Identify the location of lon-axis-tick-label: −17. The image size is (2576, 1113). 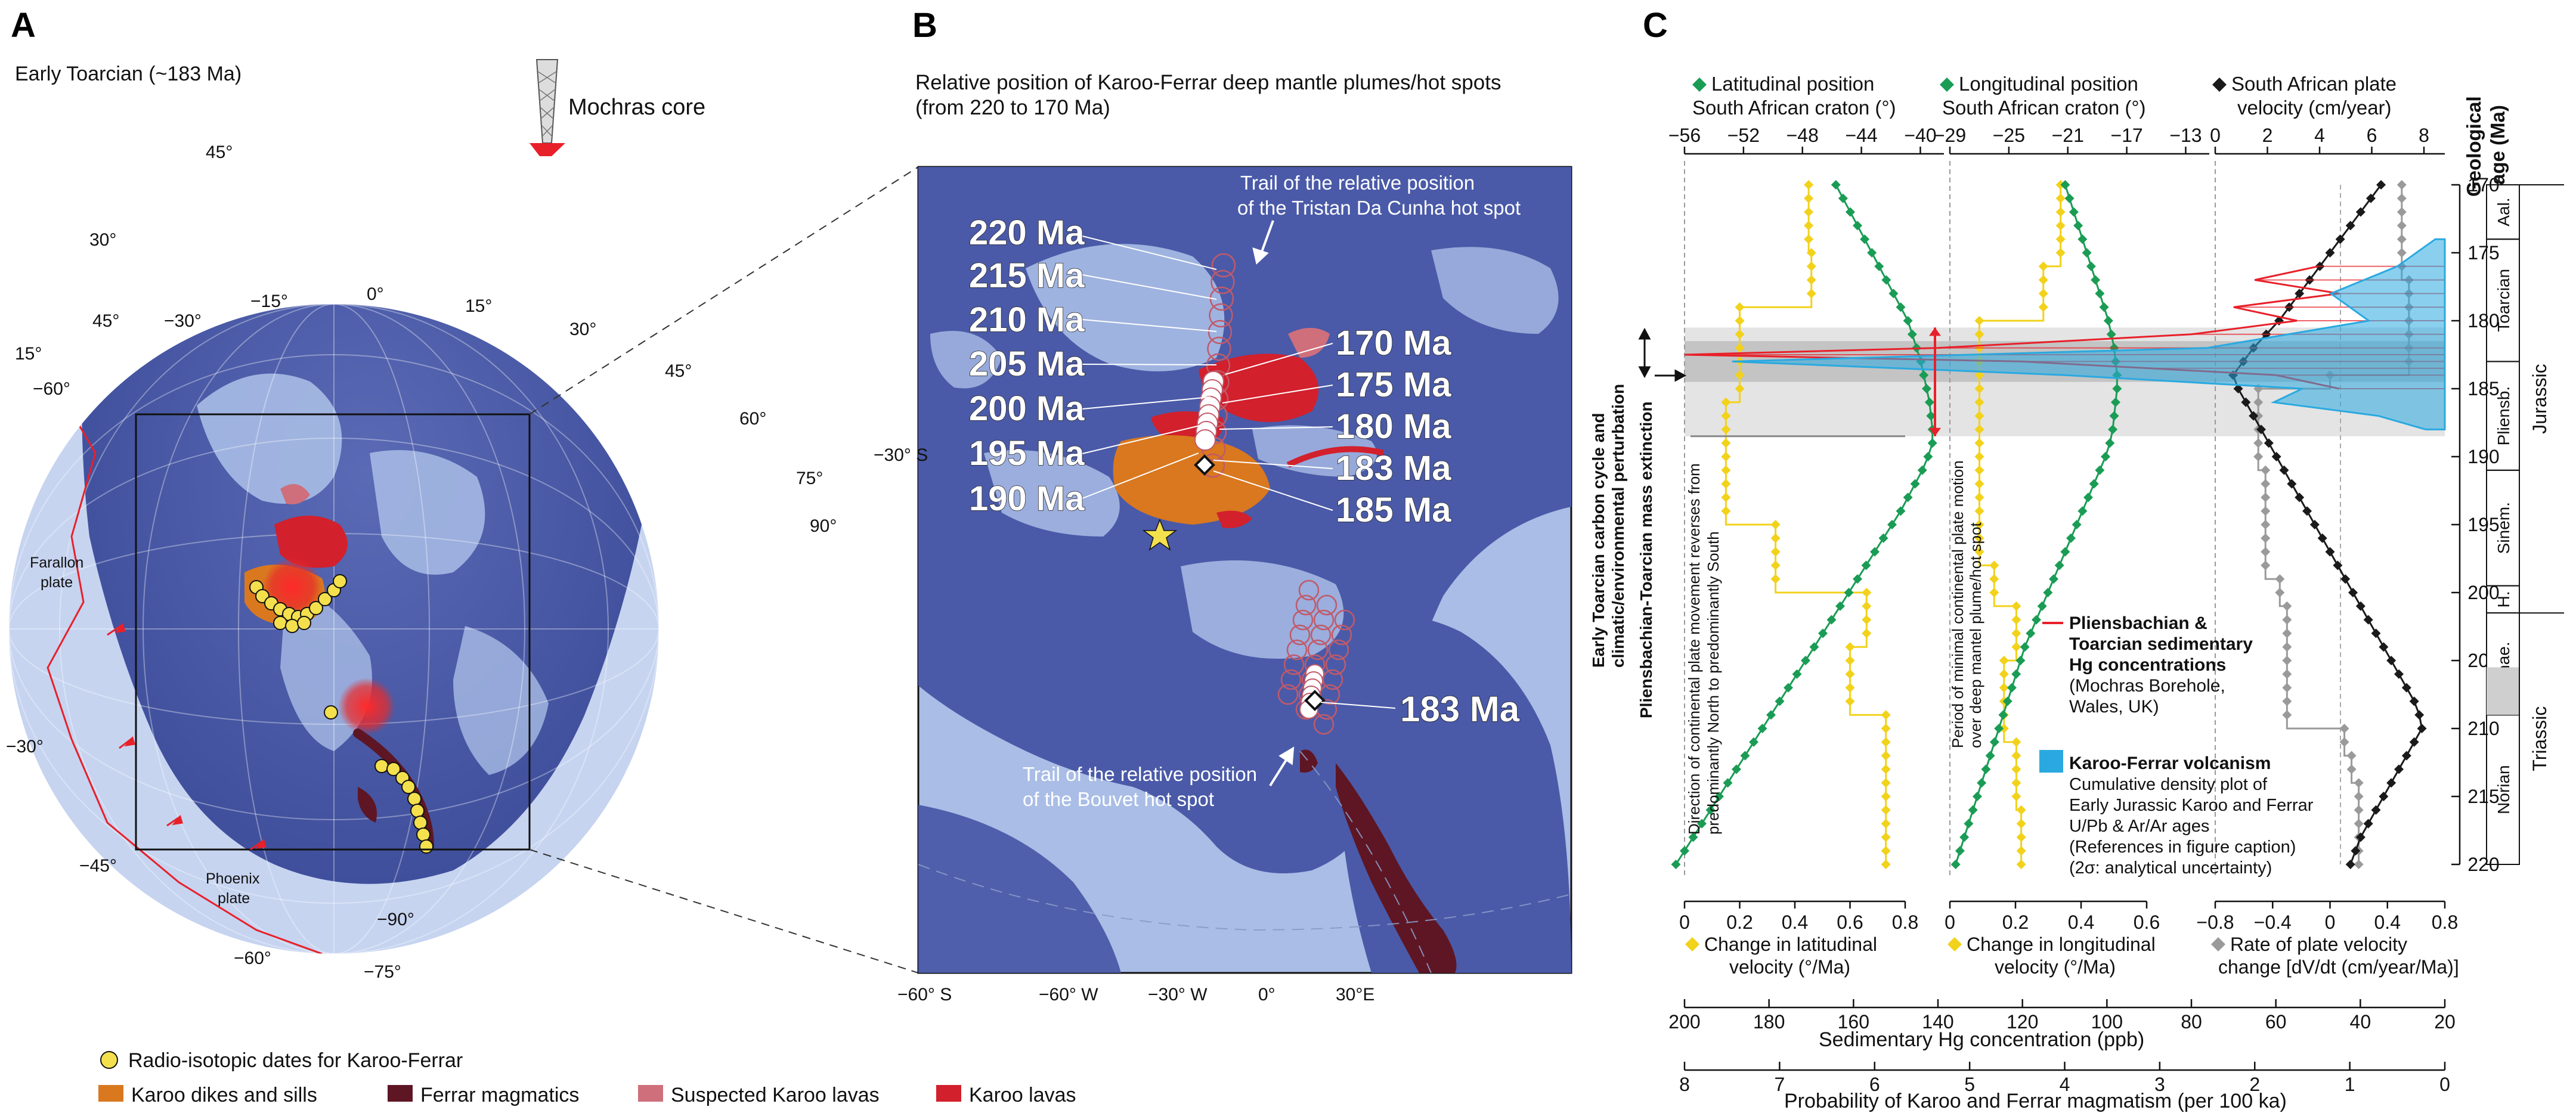
(2126, 135).